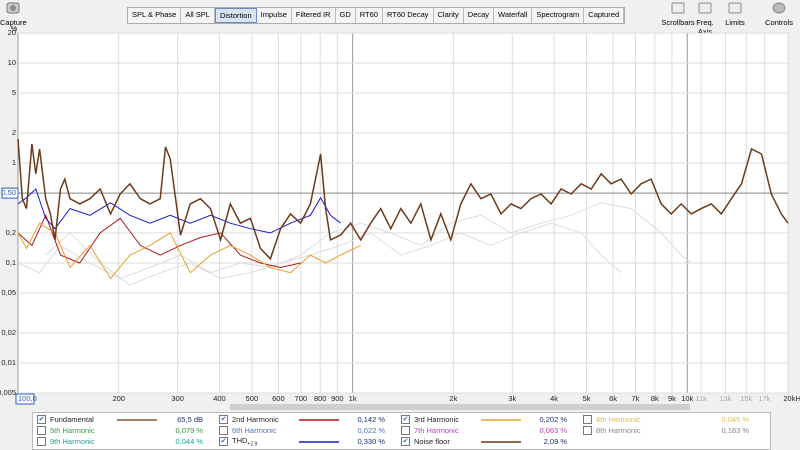  I want to click on legend-name: 5th Harmonic, so click(72, 430).